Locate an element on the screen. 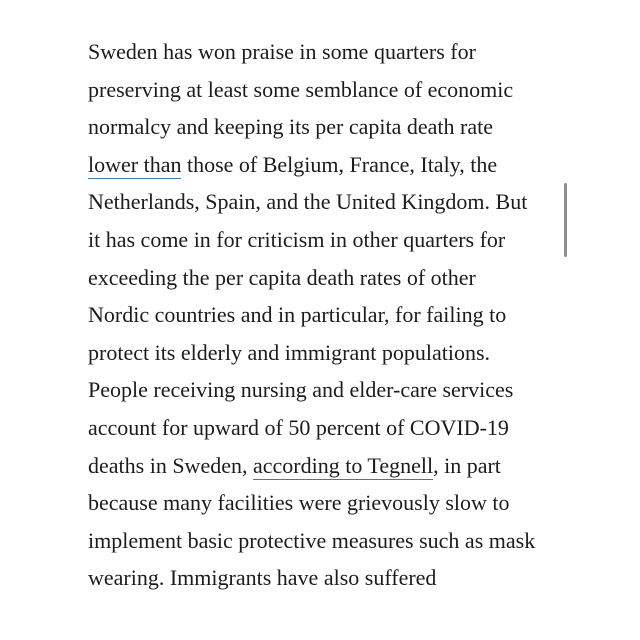 The image size is (640, 640). paragraph-line: wearing. Immigrants have also suffered is located at coordinates (262, 578).